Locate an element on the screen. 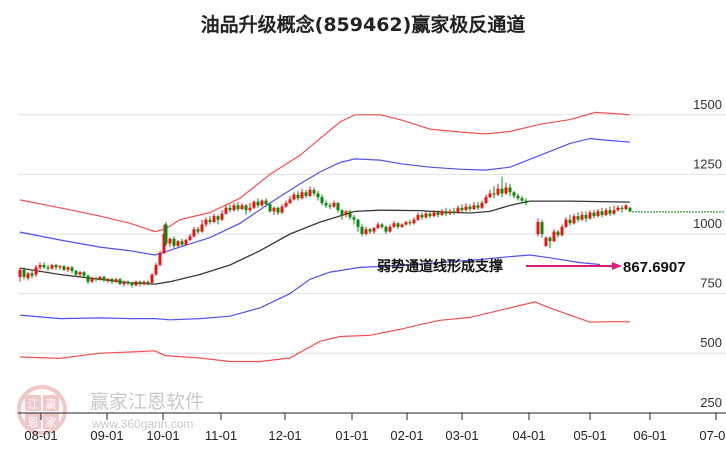  y-tick-label: 750 is located at coordinates (711, 283).